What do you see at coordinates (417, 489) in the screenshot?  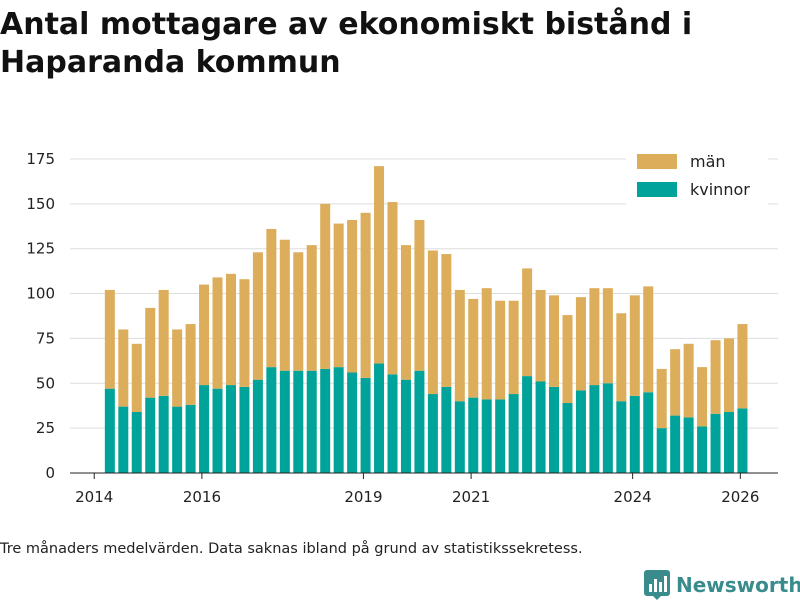 I see `x-axis-ticks: 2014 2016 2019 2021 2024 2026` at bounding box center [417, 489].